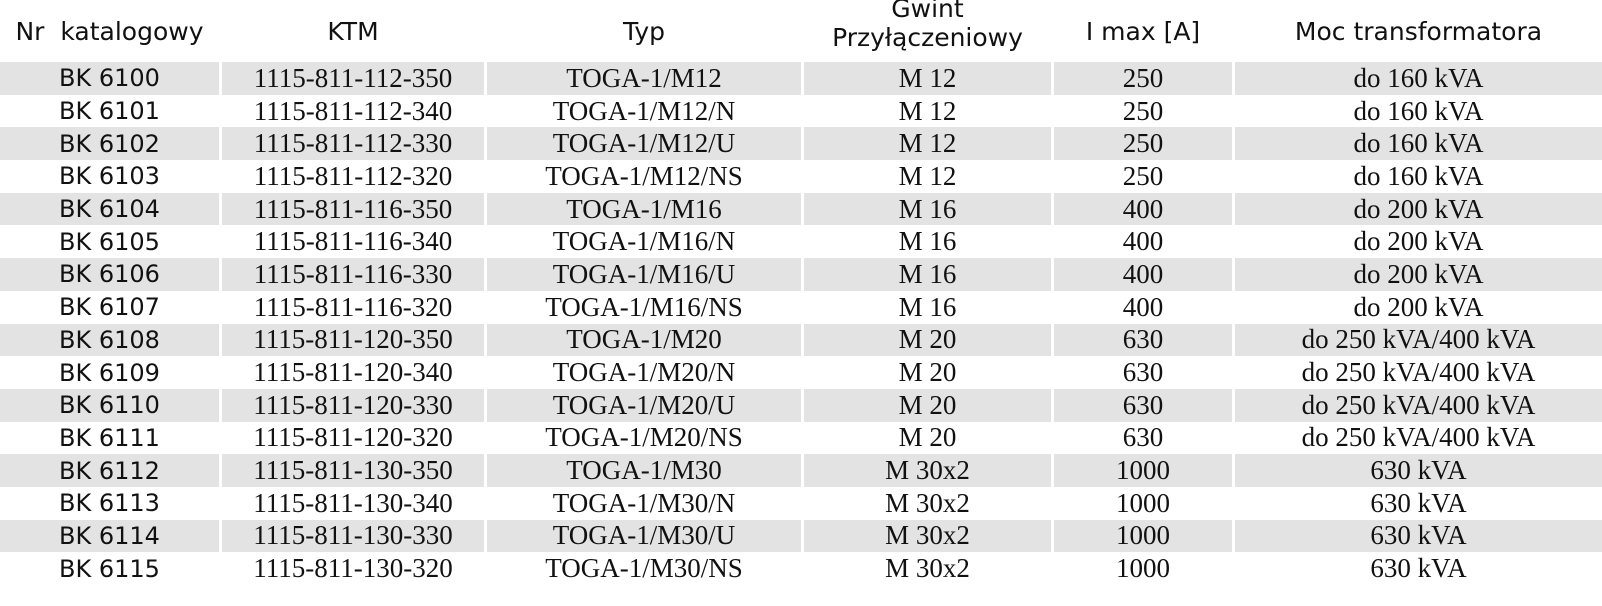 The width and height of the screenshot is (1602, 606). I want to click on header-ktm-label: KTM, so click(353, 31).